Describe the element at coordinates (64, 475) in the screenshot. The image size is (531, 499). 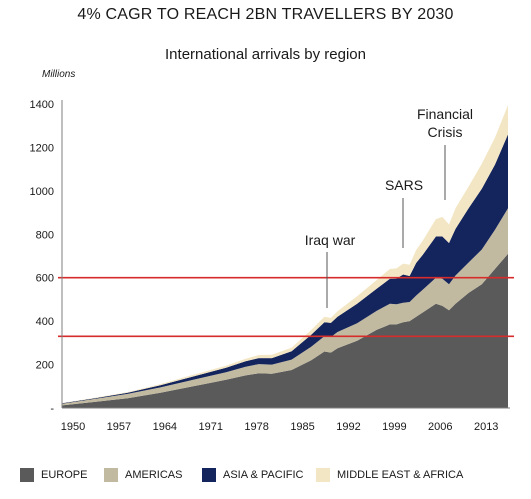
I see `legend-label-europe: EUROPE` at that location.